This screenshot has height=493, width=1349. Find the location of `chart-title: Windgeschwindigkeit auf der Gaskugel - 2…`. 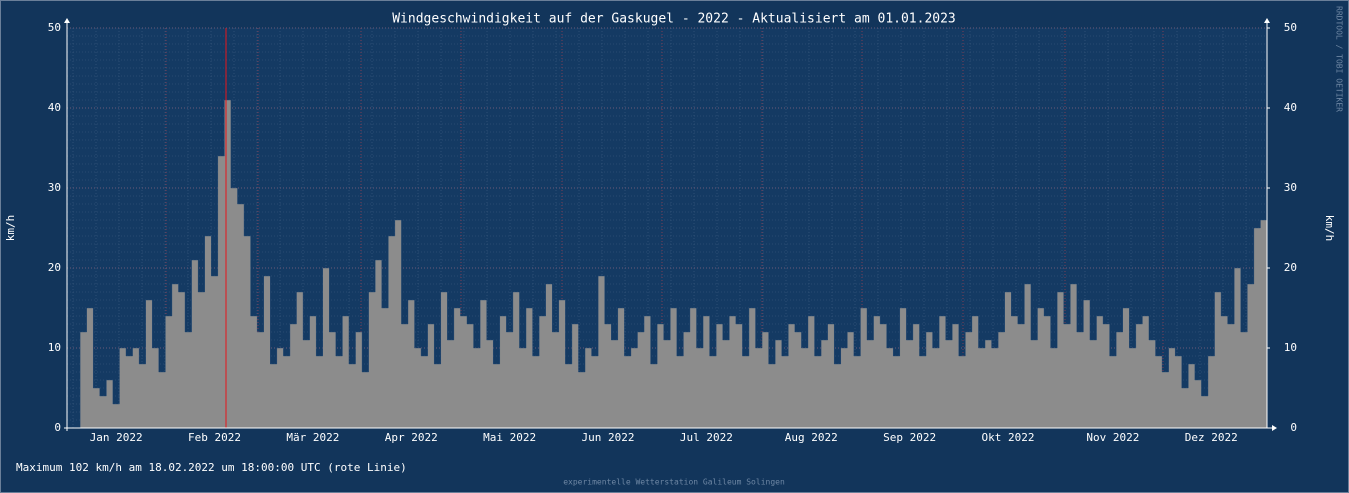

chart-title: Windgeschwindigkeit auf der Gaskugel - 2… is located at coordinates (674, 19).